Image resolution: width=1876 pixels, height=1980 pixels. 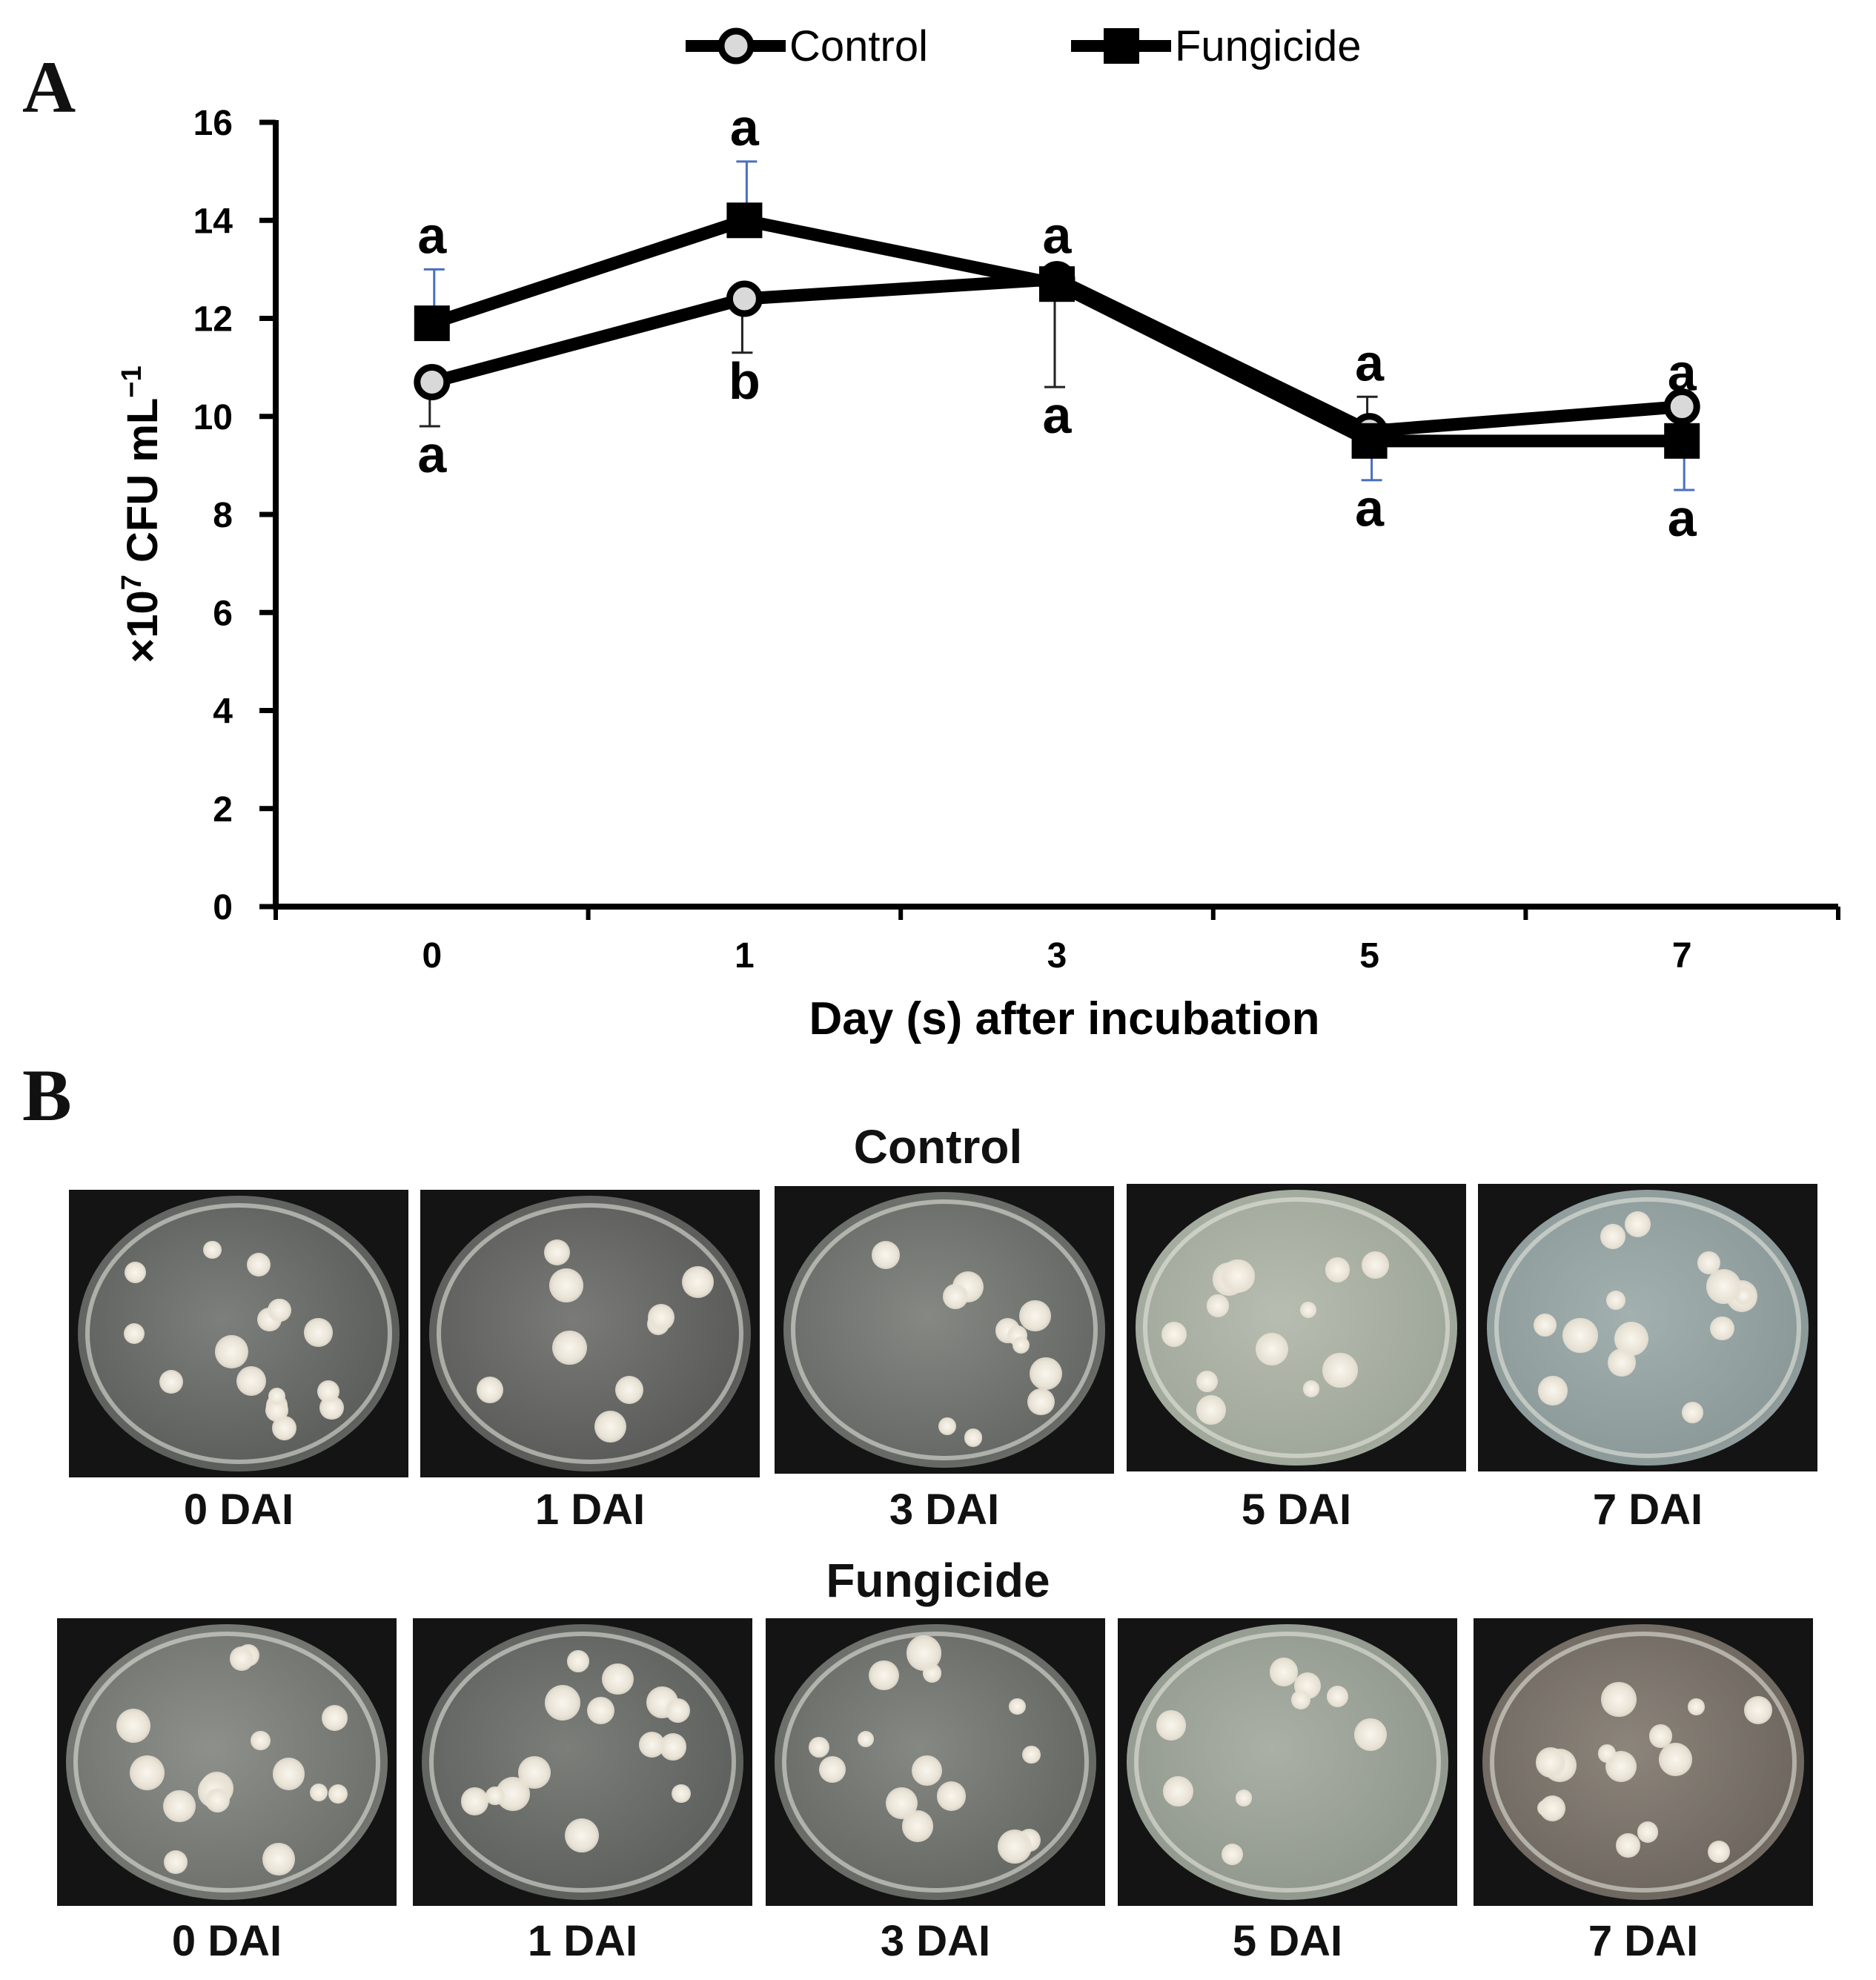 I want to click on plate-label: 3 DAI, so click(x=935, y=1941).